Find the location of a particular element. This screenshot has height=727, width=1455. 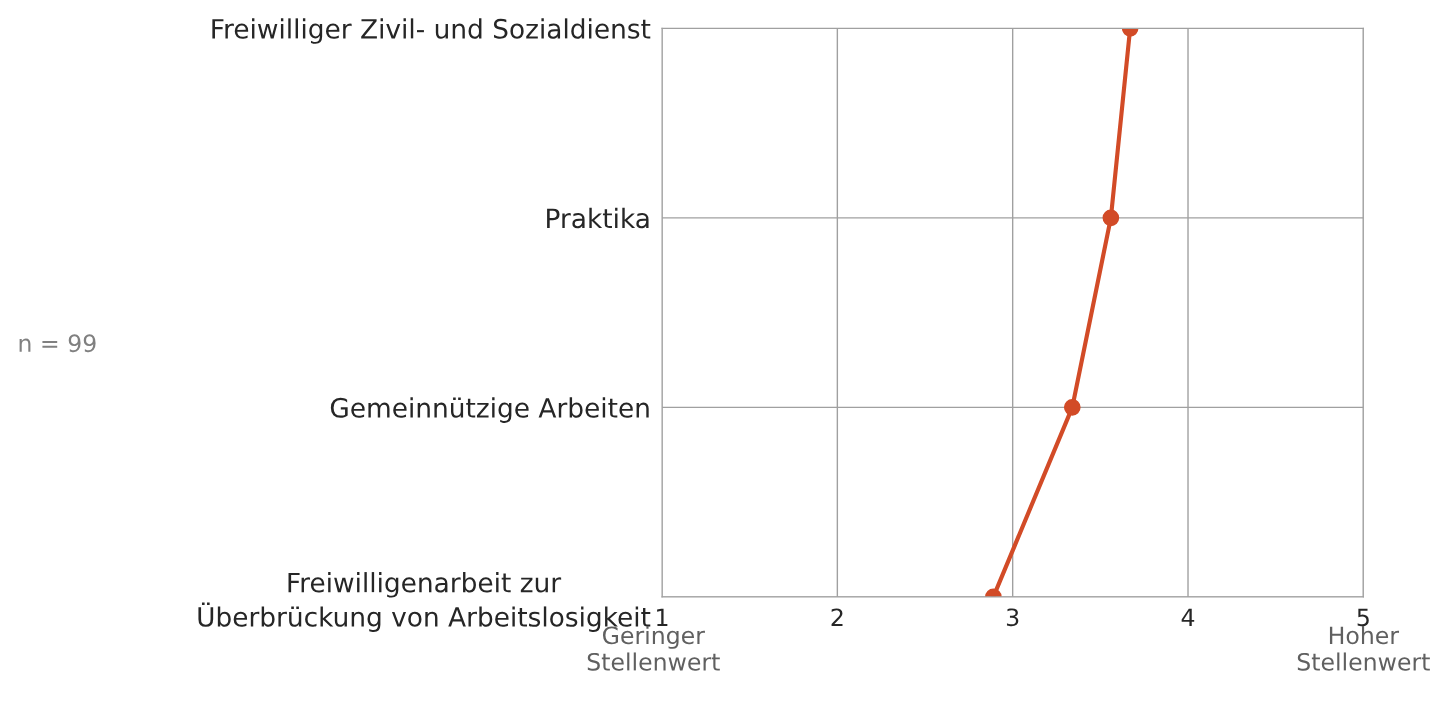

x-tick-label: 2 is located at coordinates (837, 617).